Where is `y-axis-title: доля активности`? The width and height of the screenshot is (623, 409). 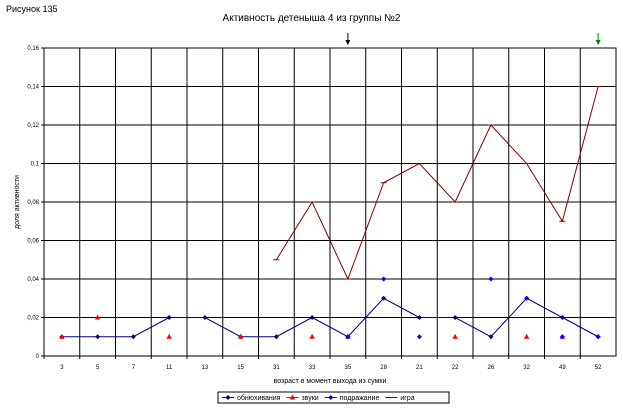
y-axis-title: доля активности is located at coordinates (17, 202).